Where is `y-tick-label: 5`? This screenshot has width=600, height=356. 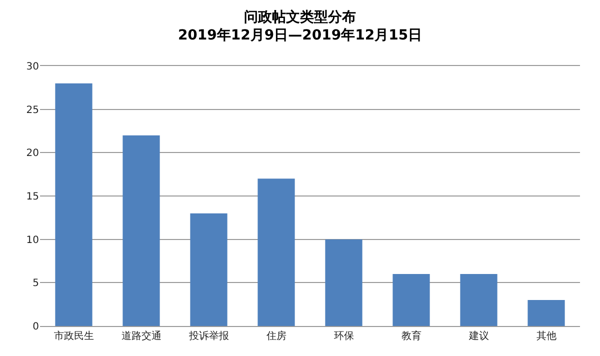
y-tick-label: 5 is located at coordinates (35, 284).